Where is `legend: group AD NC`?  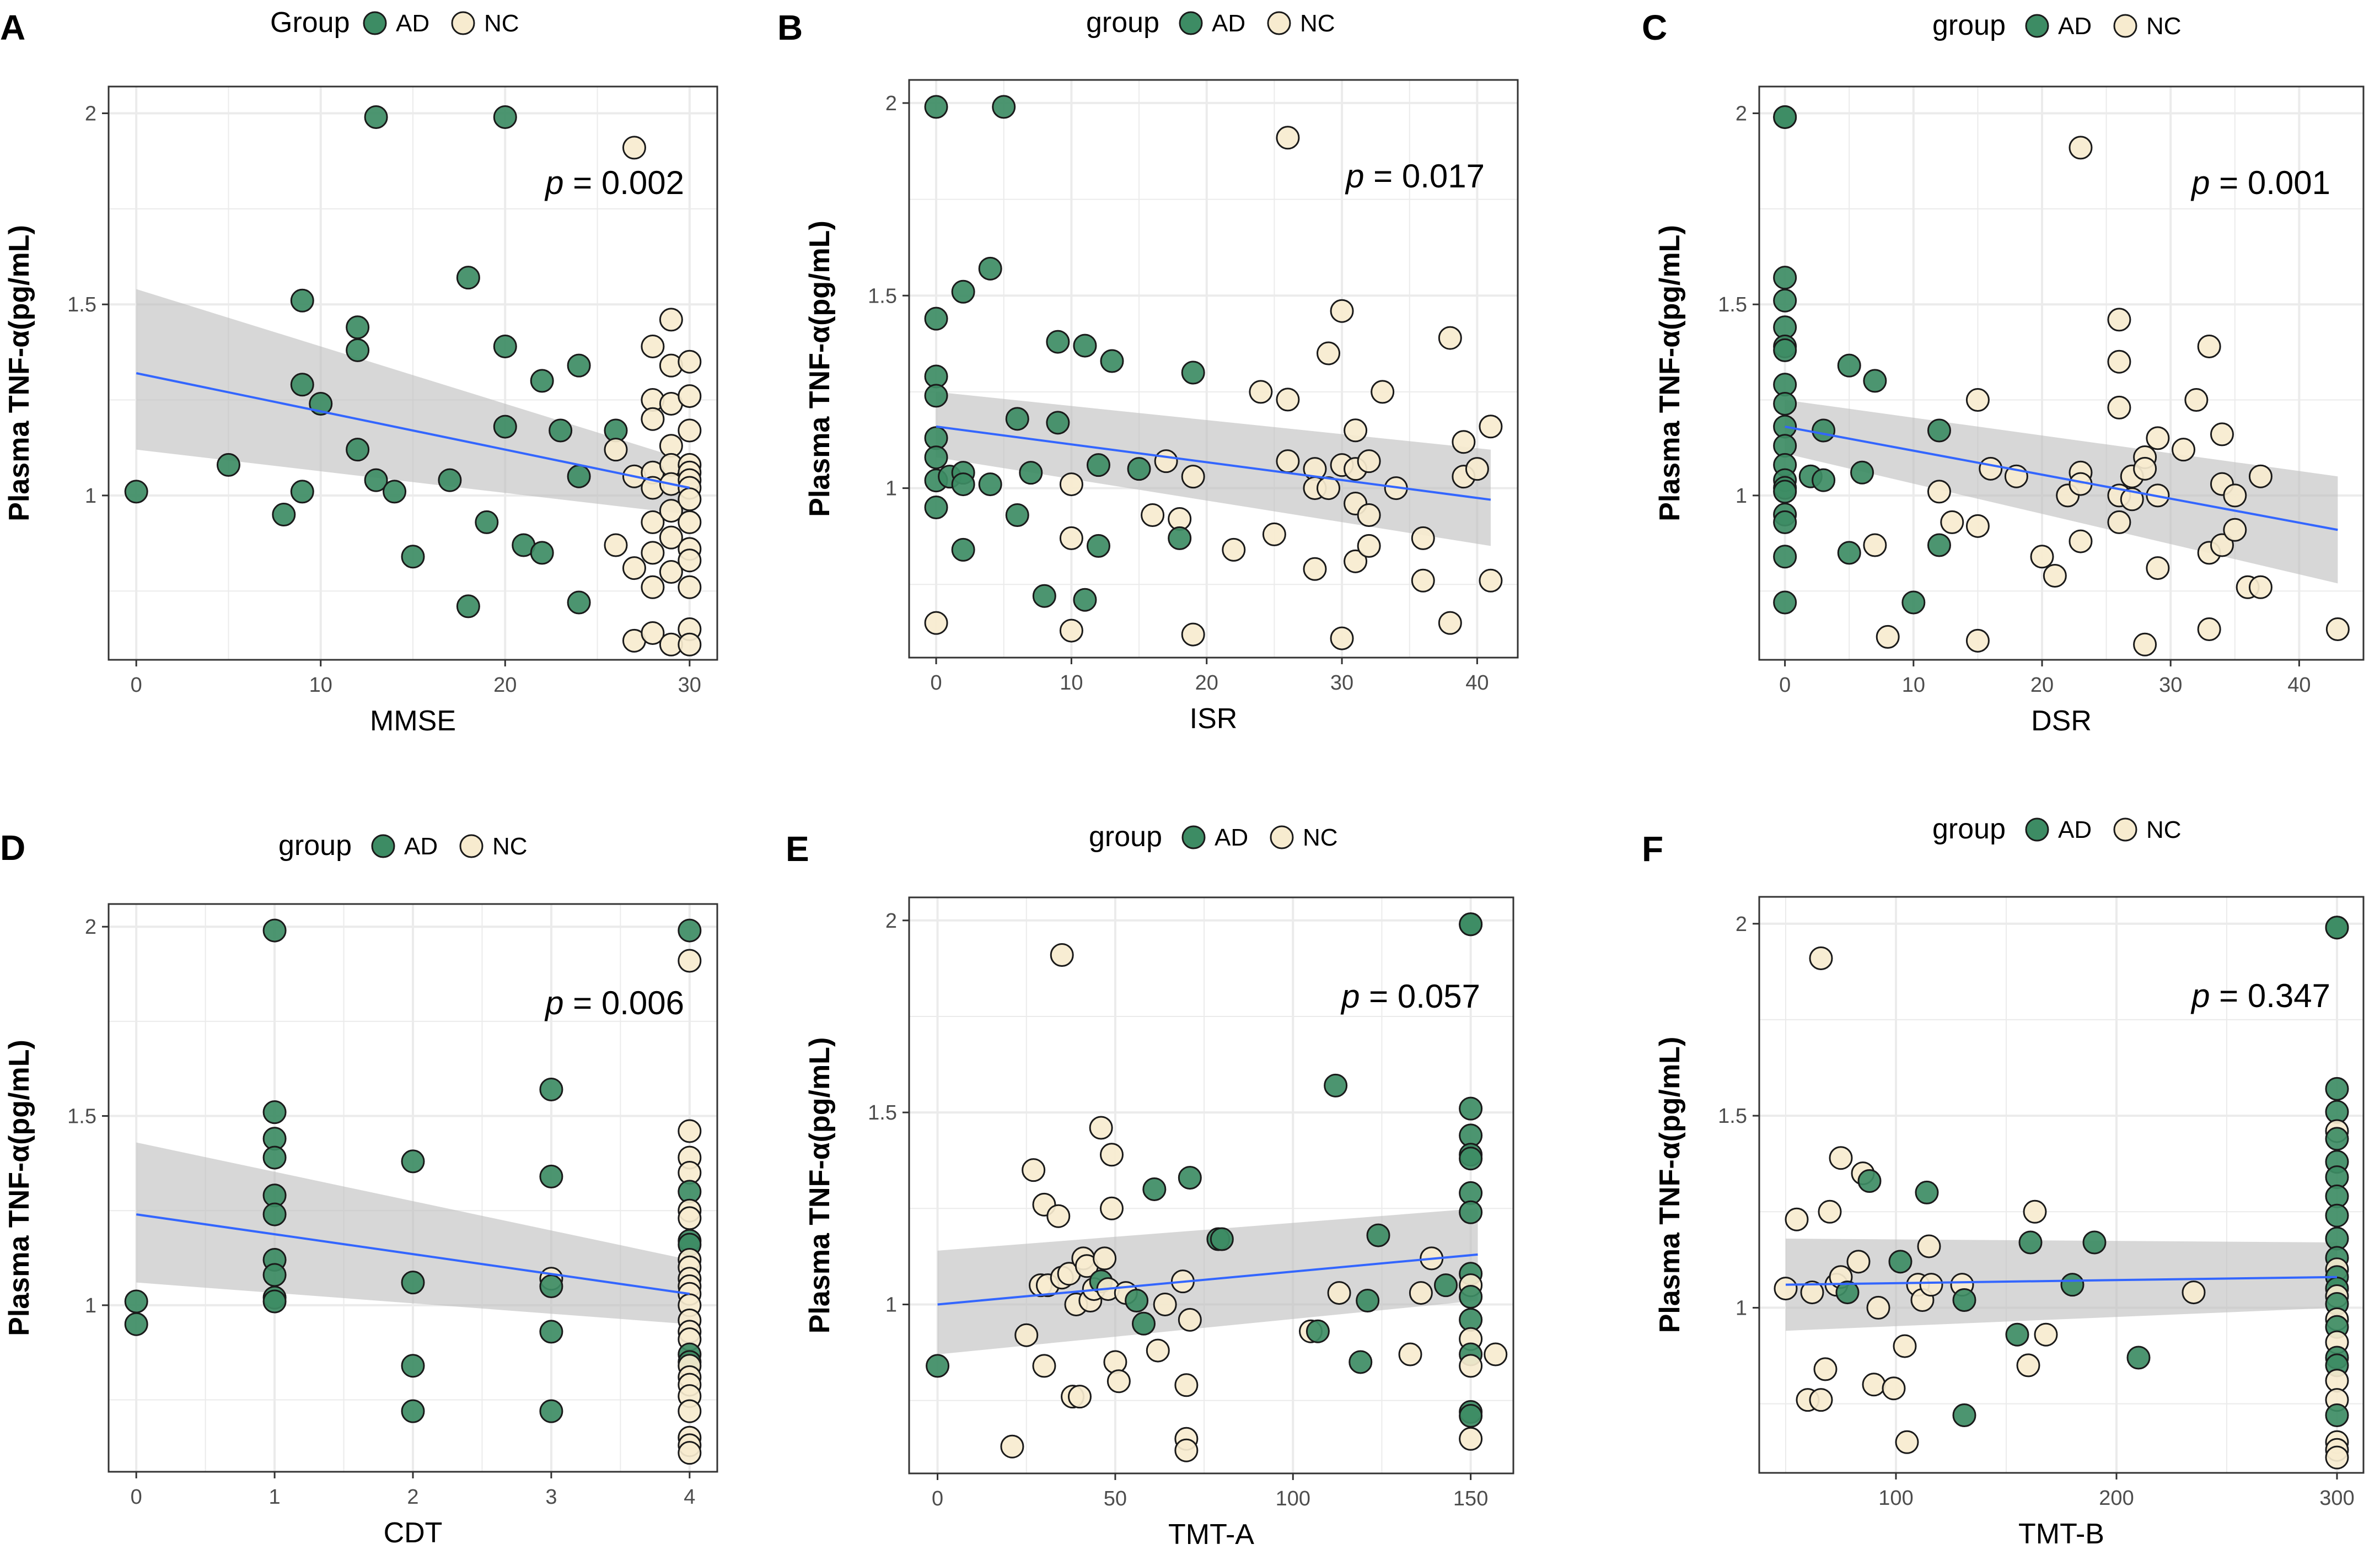 legend: group AD NC is located at coordinates (403, 846).